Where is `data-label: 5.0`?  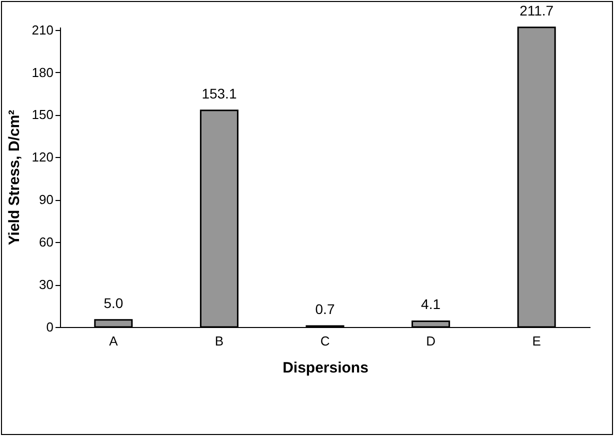 data-label: 5.0 is located at coordinates (114, 302).